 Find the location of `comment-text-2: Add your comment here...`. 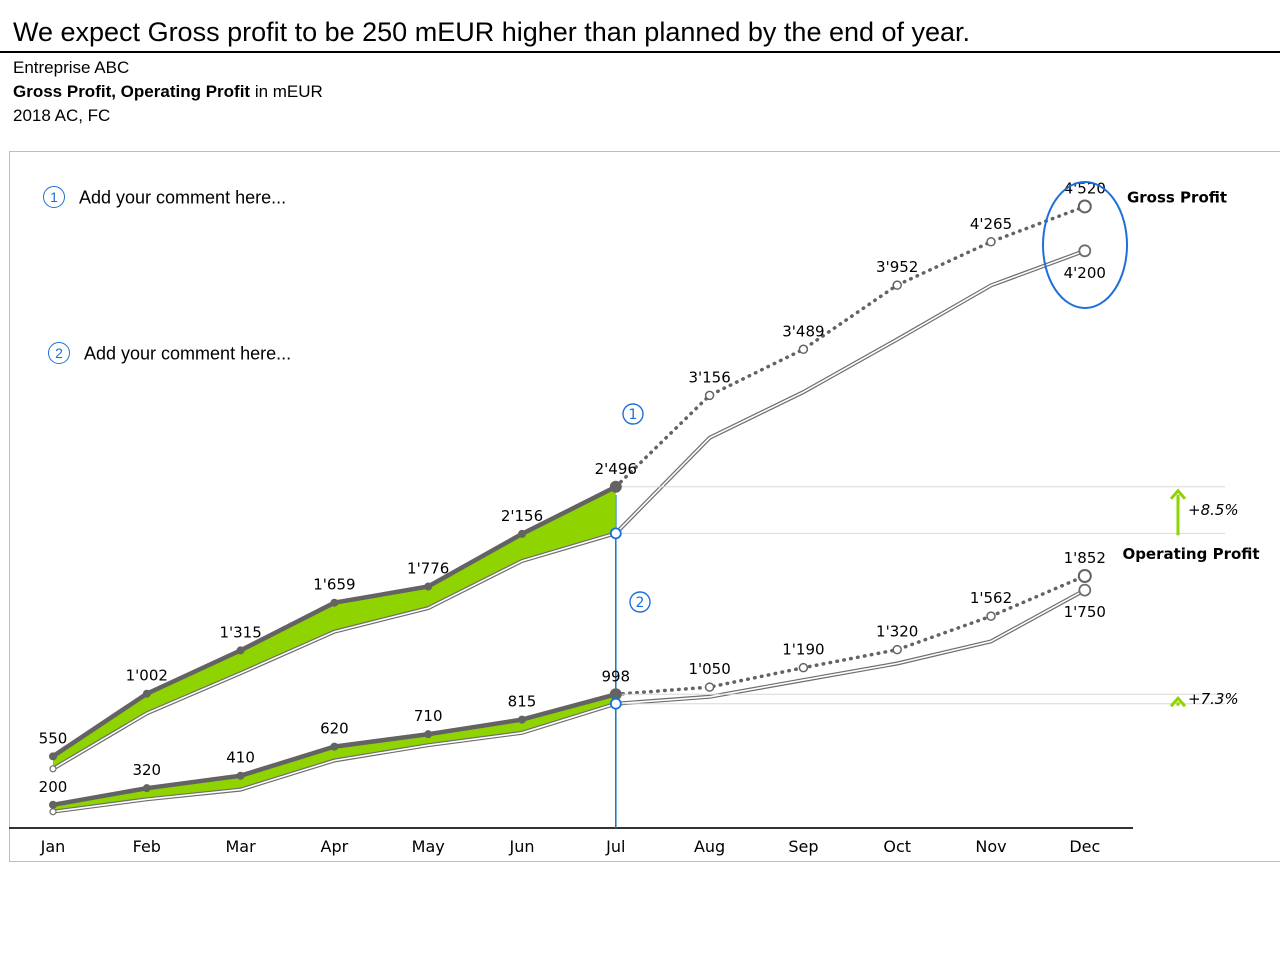

comment-text-2: Add your comment here... is located at coordinates (188, 353).